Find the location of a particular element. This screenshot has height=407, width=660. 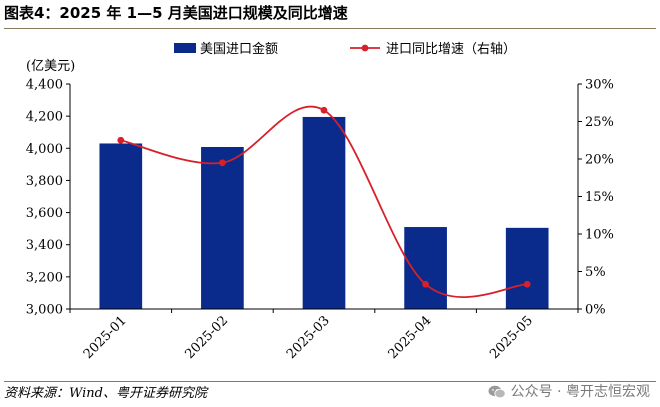

source-divider is located at coordinates (330, 381).